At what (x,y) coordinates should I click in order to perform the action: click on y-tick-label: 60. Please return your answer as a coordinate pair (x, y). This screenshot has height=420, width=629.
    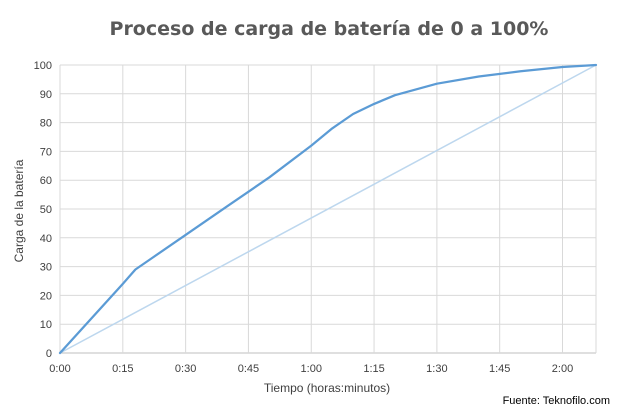
    Looking at the image, I should click on (46, 181).